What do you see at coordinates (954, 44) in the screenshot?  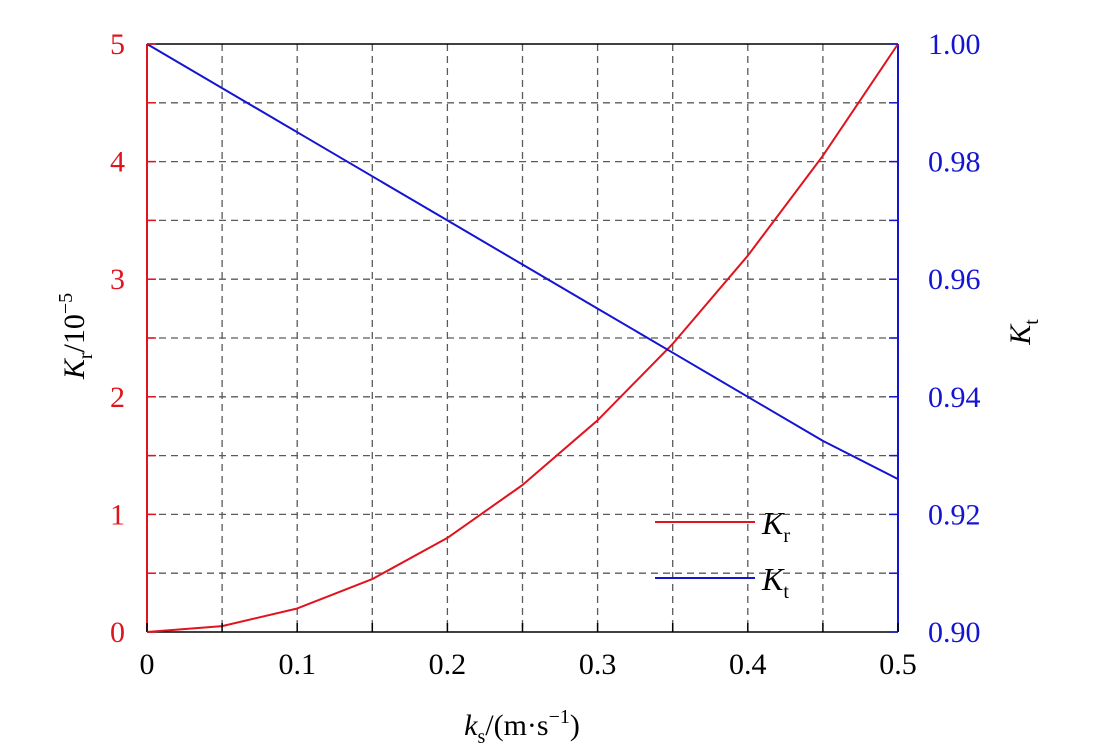 I see `y-right-tick-label: 1.00` at bounding box center [954, 44].